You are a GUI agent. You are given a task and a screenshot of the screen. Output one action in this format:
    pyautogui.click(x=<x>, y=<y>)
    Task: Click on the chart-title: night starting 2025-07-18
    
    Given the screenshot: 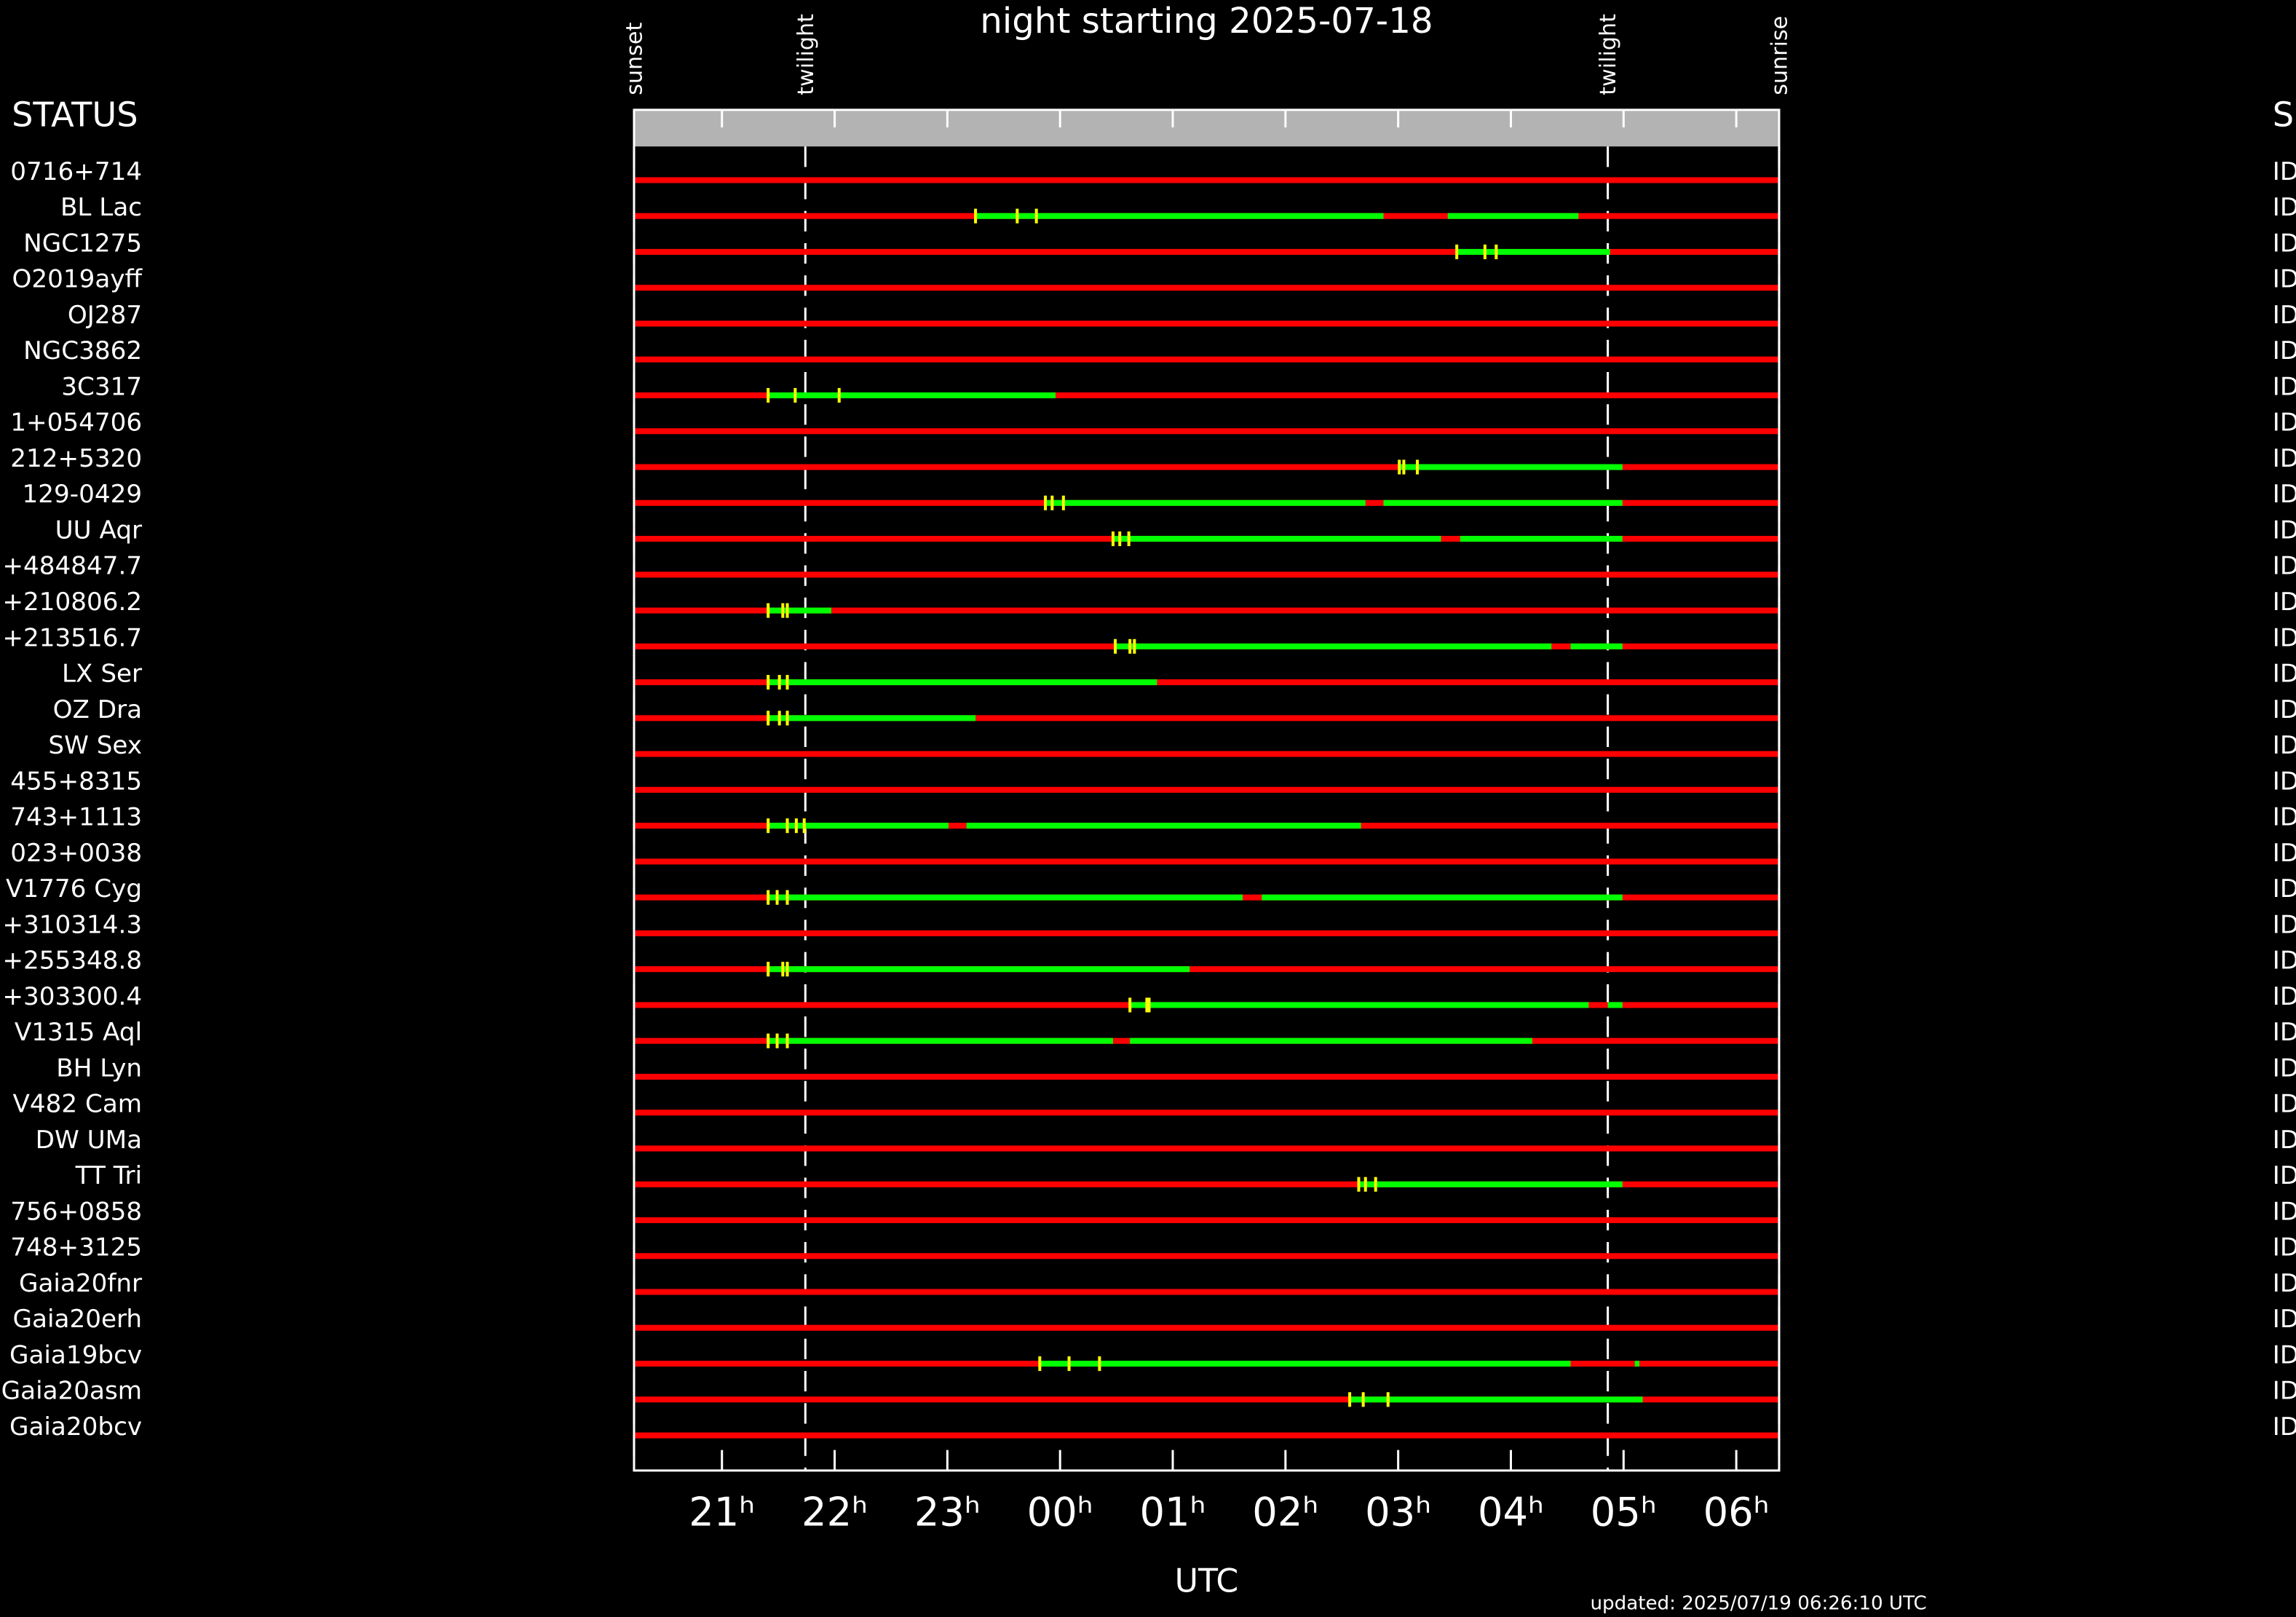 What is the action you would take?
    pyautogui.click(x=1206, y=21)
    